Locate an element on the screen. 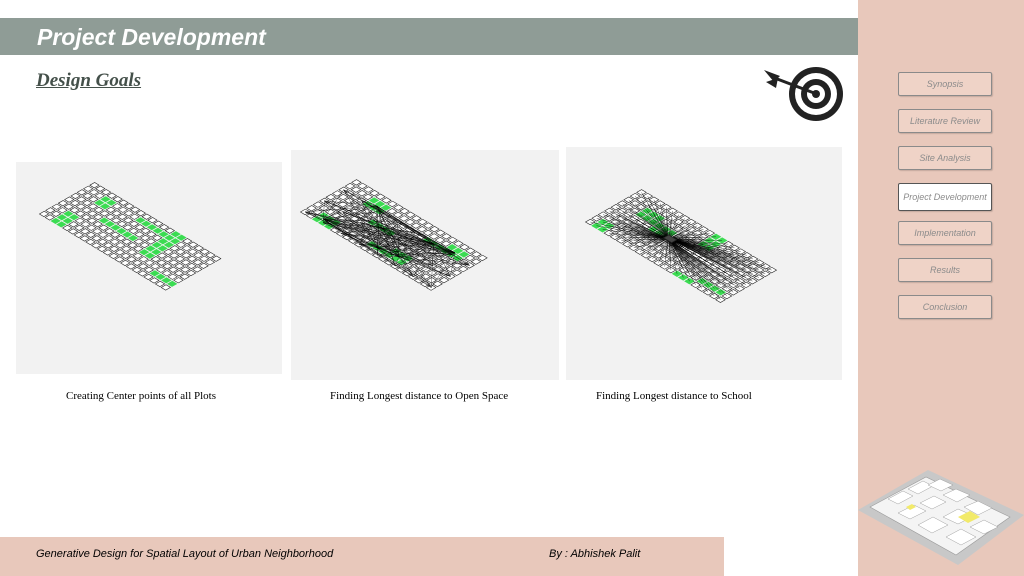 This screenshot has height=576, width=1024. nav-literature-review: Literature Review is located at coordinates (945, 121).